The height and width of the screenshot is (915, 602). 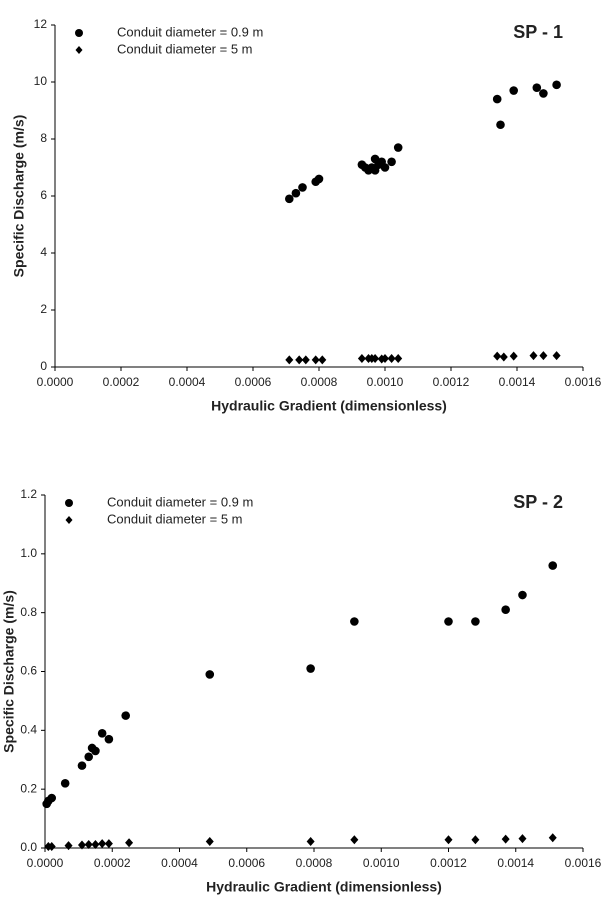 I want to click on y-tick-label: 2, so click(x=43, y=309).